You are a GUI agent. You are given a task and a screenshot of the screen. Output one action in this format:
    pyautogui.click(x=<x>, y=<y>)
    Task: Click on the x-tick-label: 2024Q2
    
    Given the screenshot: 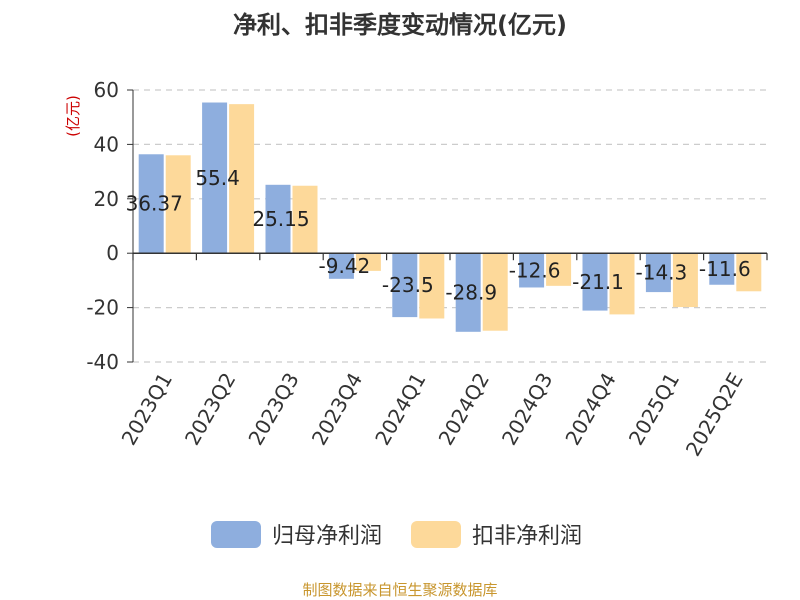 What is the action you would take?
    pyautogui.click(x=464, y=409)
    